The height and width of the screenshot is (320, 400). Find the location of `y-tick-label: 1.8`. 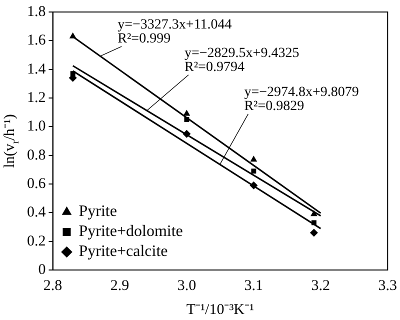

y-tick-label: 1.8 is located at coordinates (36, 12).